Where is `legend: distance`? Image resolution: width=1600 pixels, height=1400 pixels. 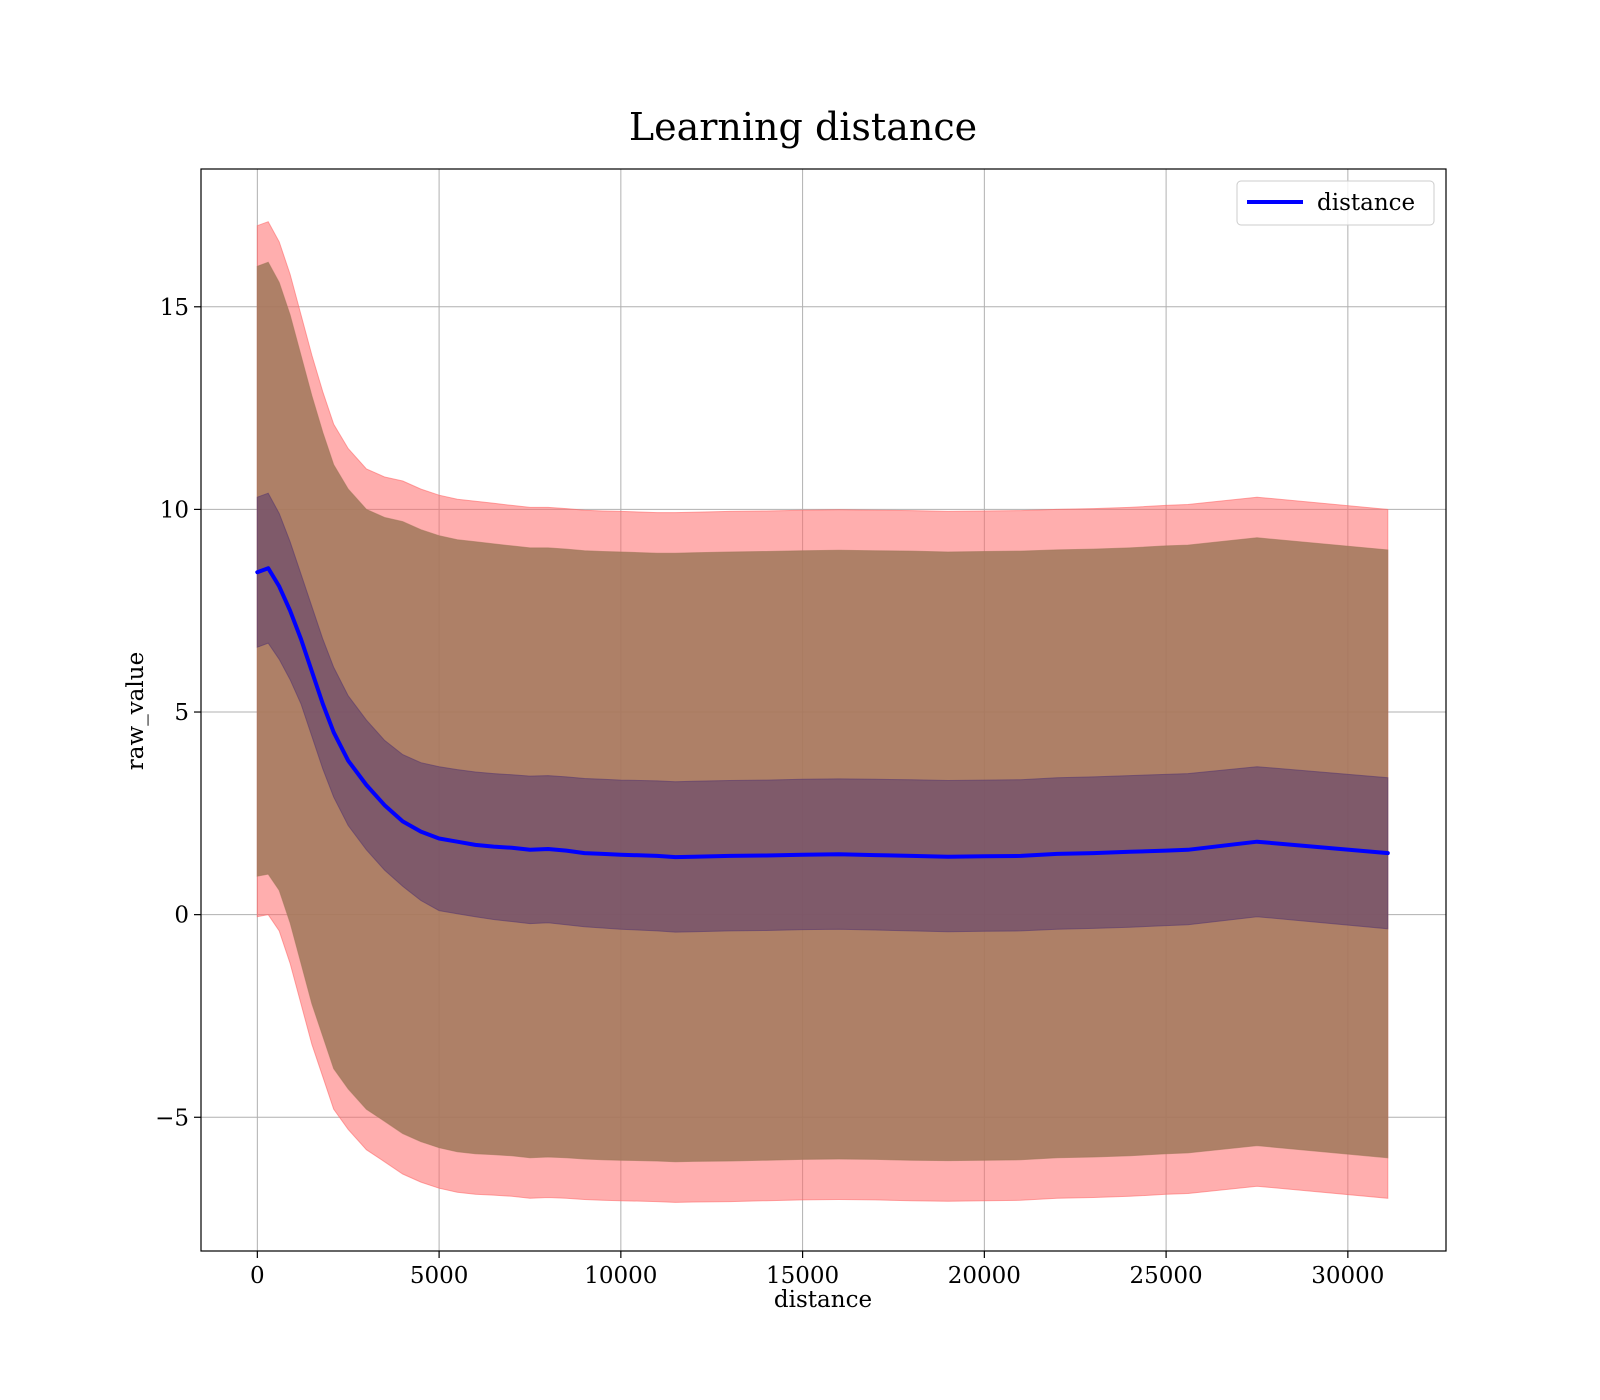 legend: distance is located at coordinates (1335, 203).